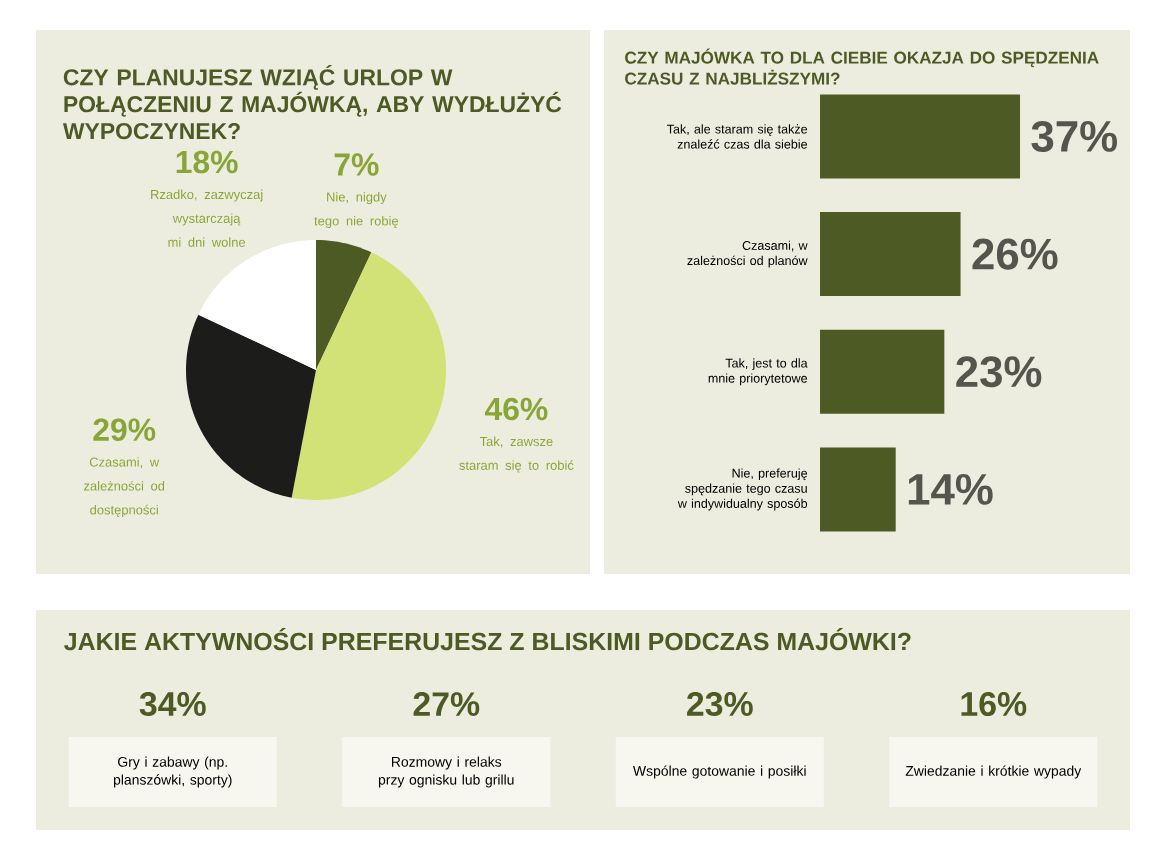  Describe the element at coordinates (516, 409) in the screenshot. I see `data-label: 46%` at that location.